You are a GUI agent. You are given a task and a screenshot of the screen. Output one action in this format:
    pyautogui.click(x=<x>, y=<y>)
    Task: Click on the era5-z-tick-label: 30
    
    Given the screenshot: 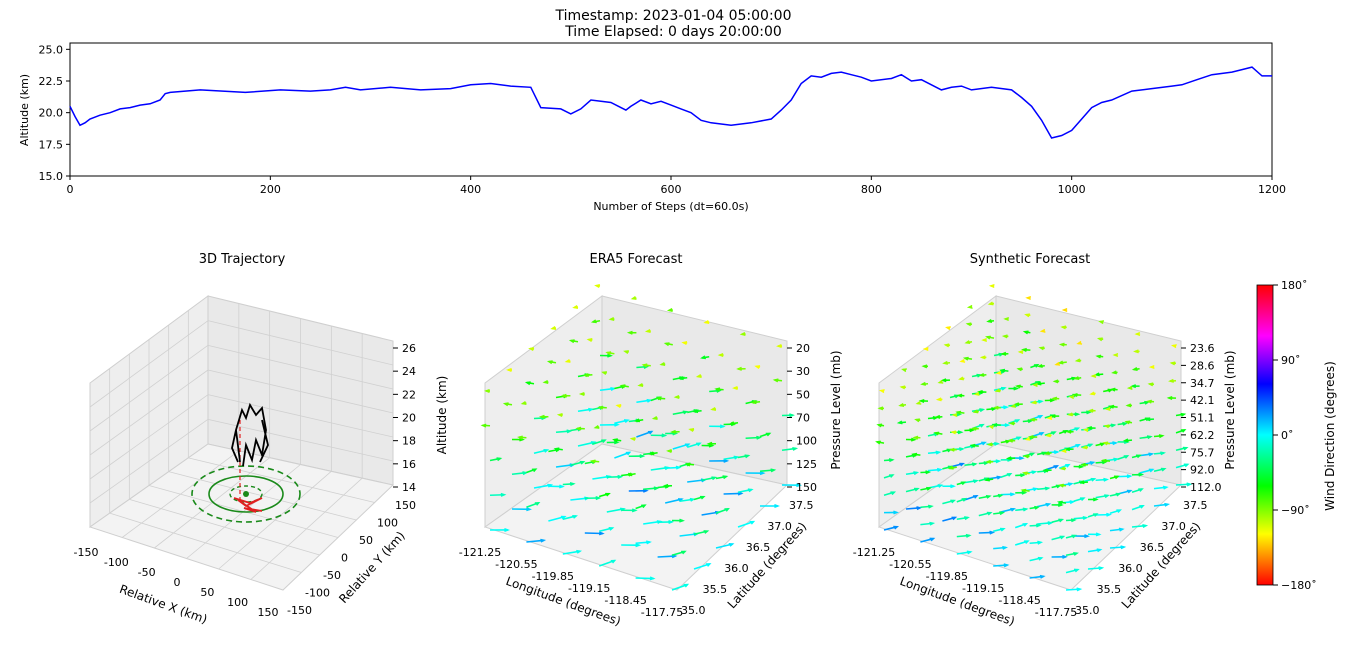 What is the action you would take?
    pyautogui.click(x=803, y=371)
    